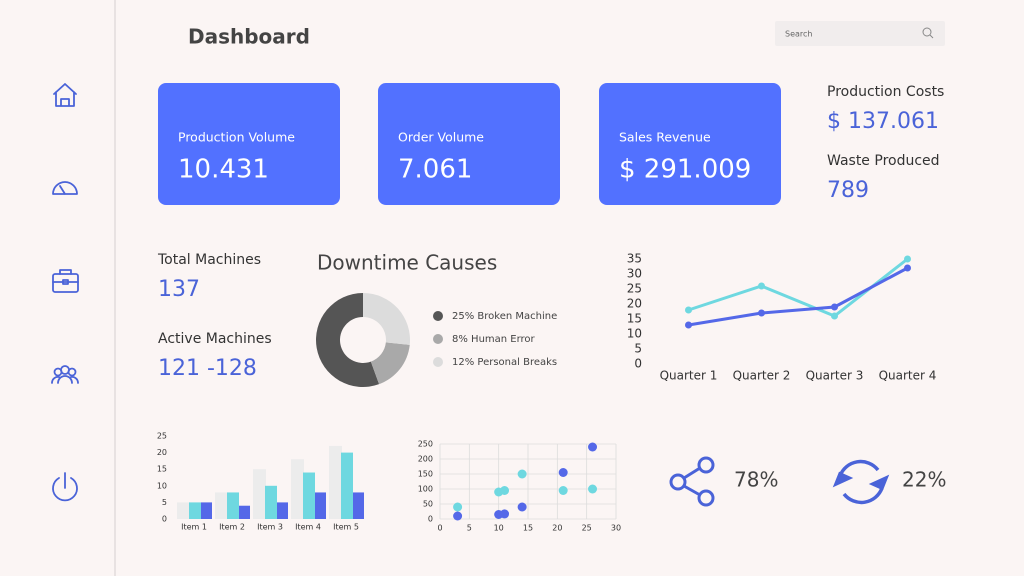  Describe the element at coordinates (924, 480) in the screenshot. I see `refresh-percent: 22%` at that location.